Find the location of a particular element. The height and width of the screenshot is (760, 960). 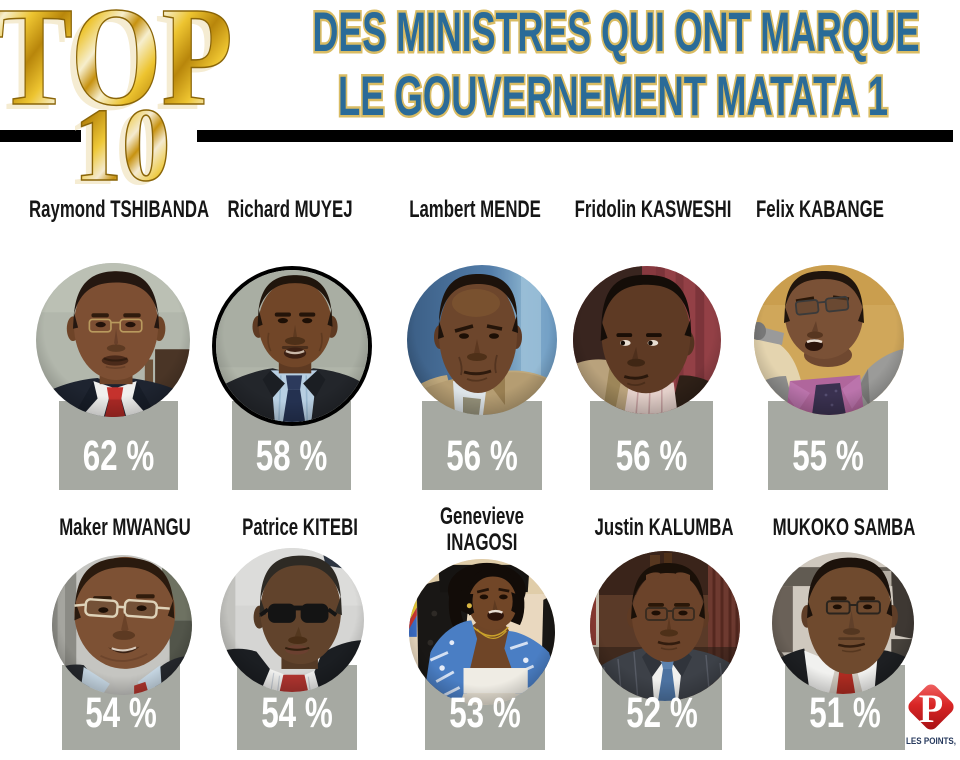

svg-text: DES MINISTRES QUI ONT MARQUE is located at coordinates (616, 31).